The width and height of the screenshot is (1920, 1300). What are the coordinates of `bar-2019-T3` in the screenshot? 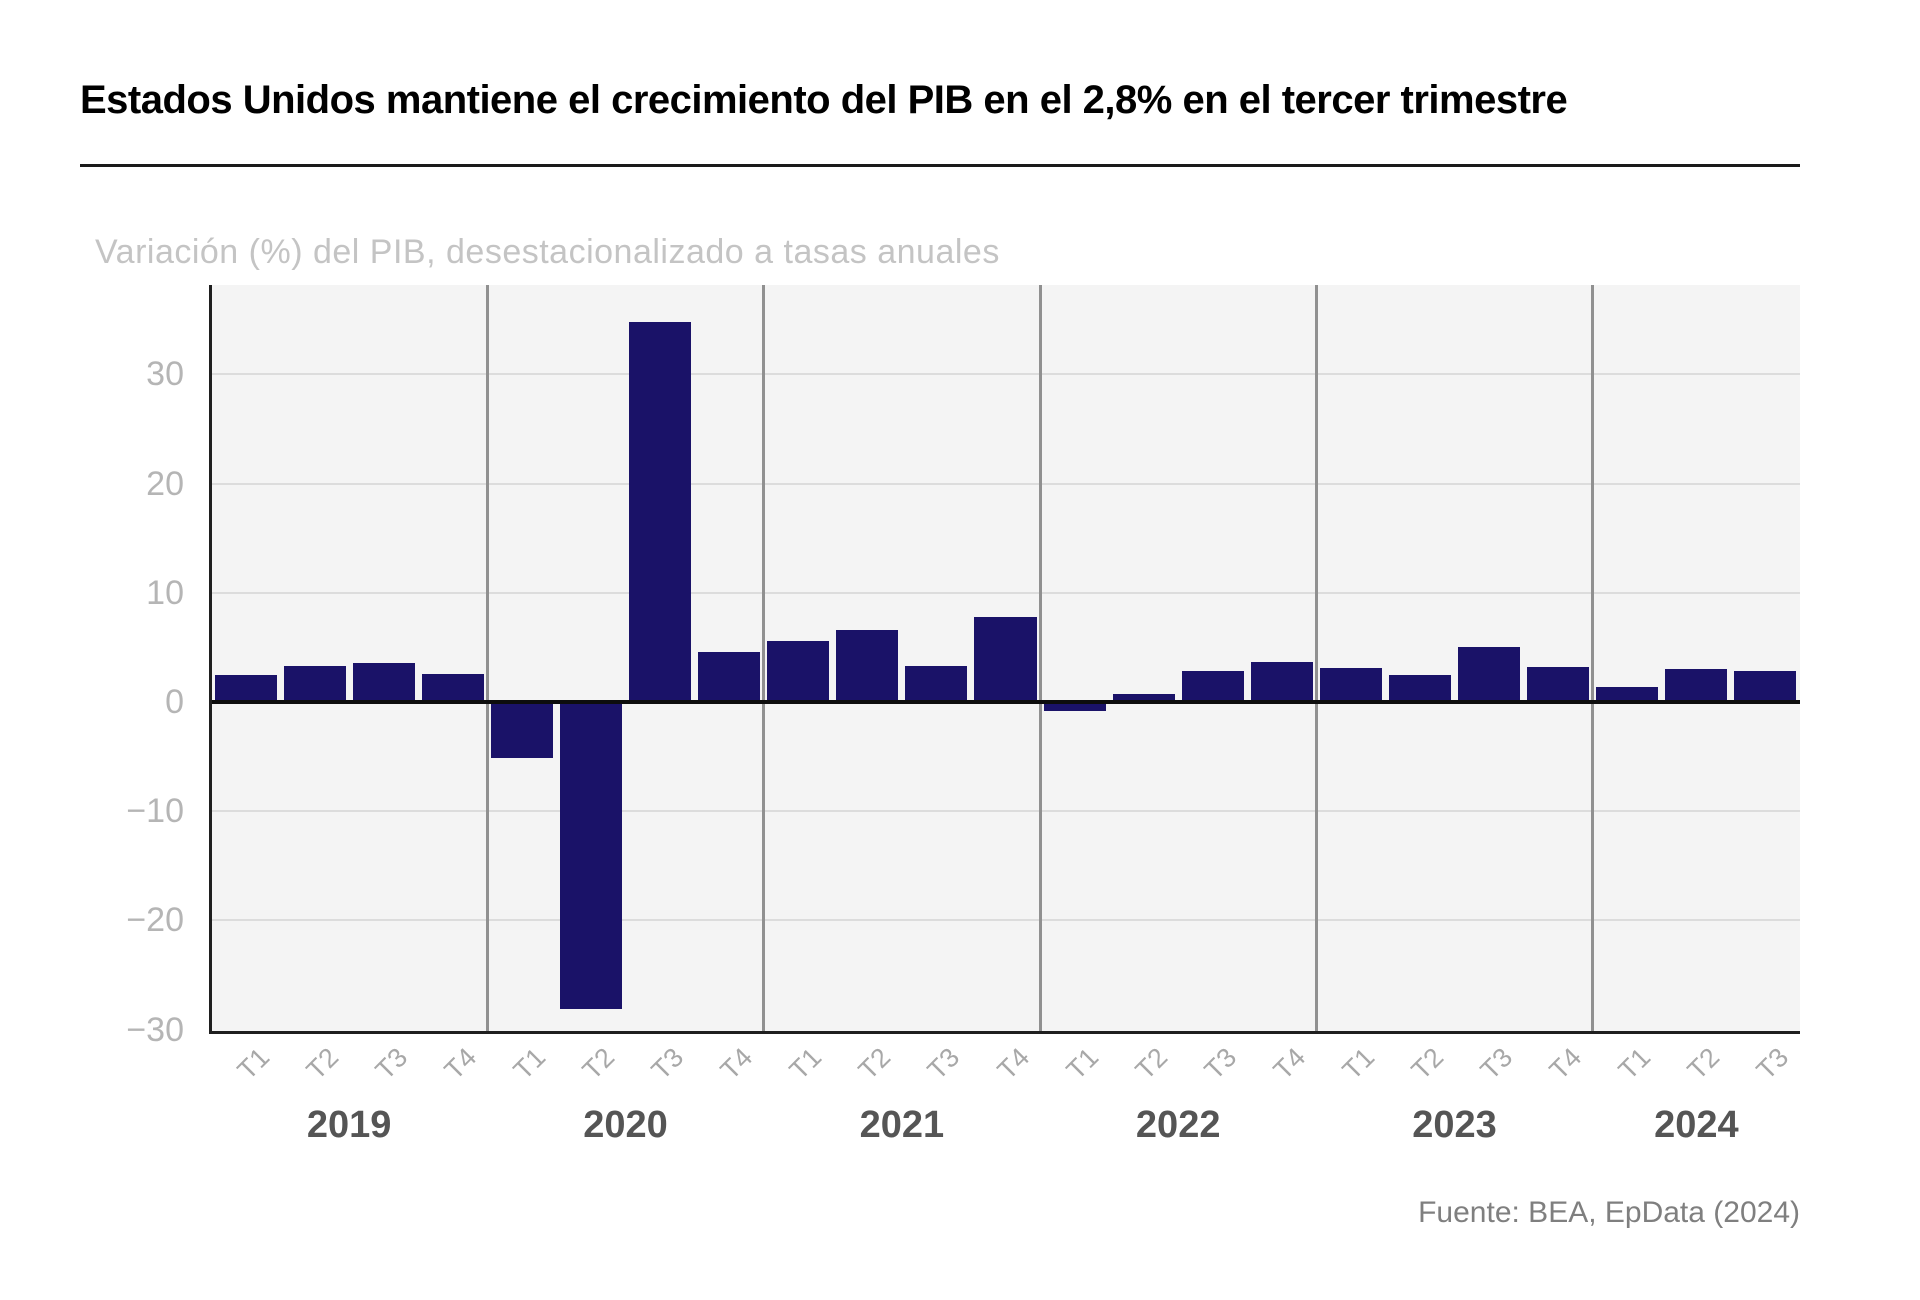 It's located at (383, 682).